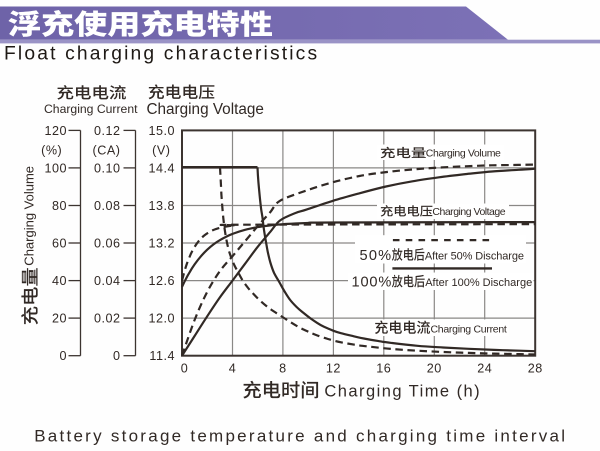 The width and height of the screenshot is (600, 451). What do you see at coordinates (161, 150) in the screenshot?
I see `svg-text: (V)` at bounding box center [161, 150].